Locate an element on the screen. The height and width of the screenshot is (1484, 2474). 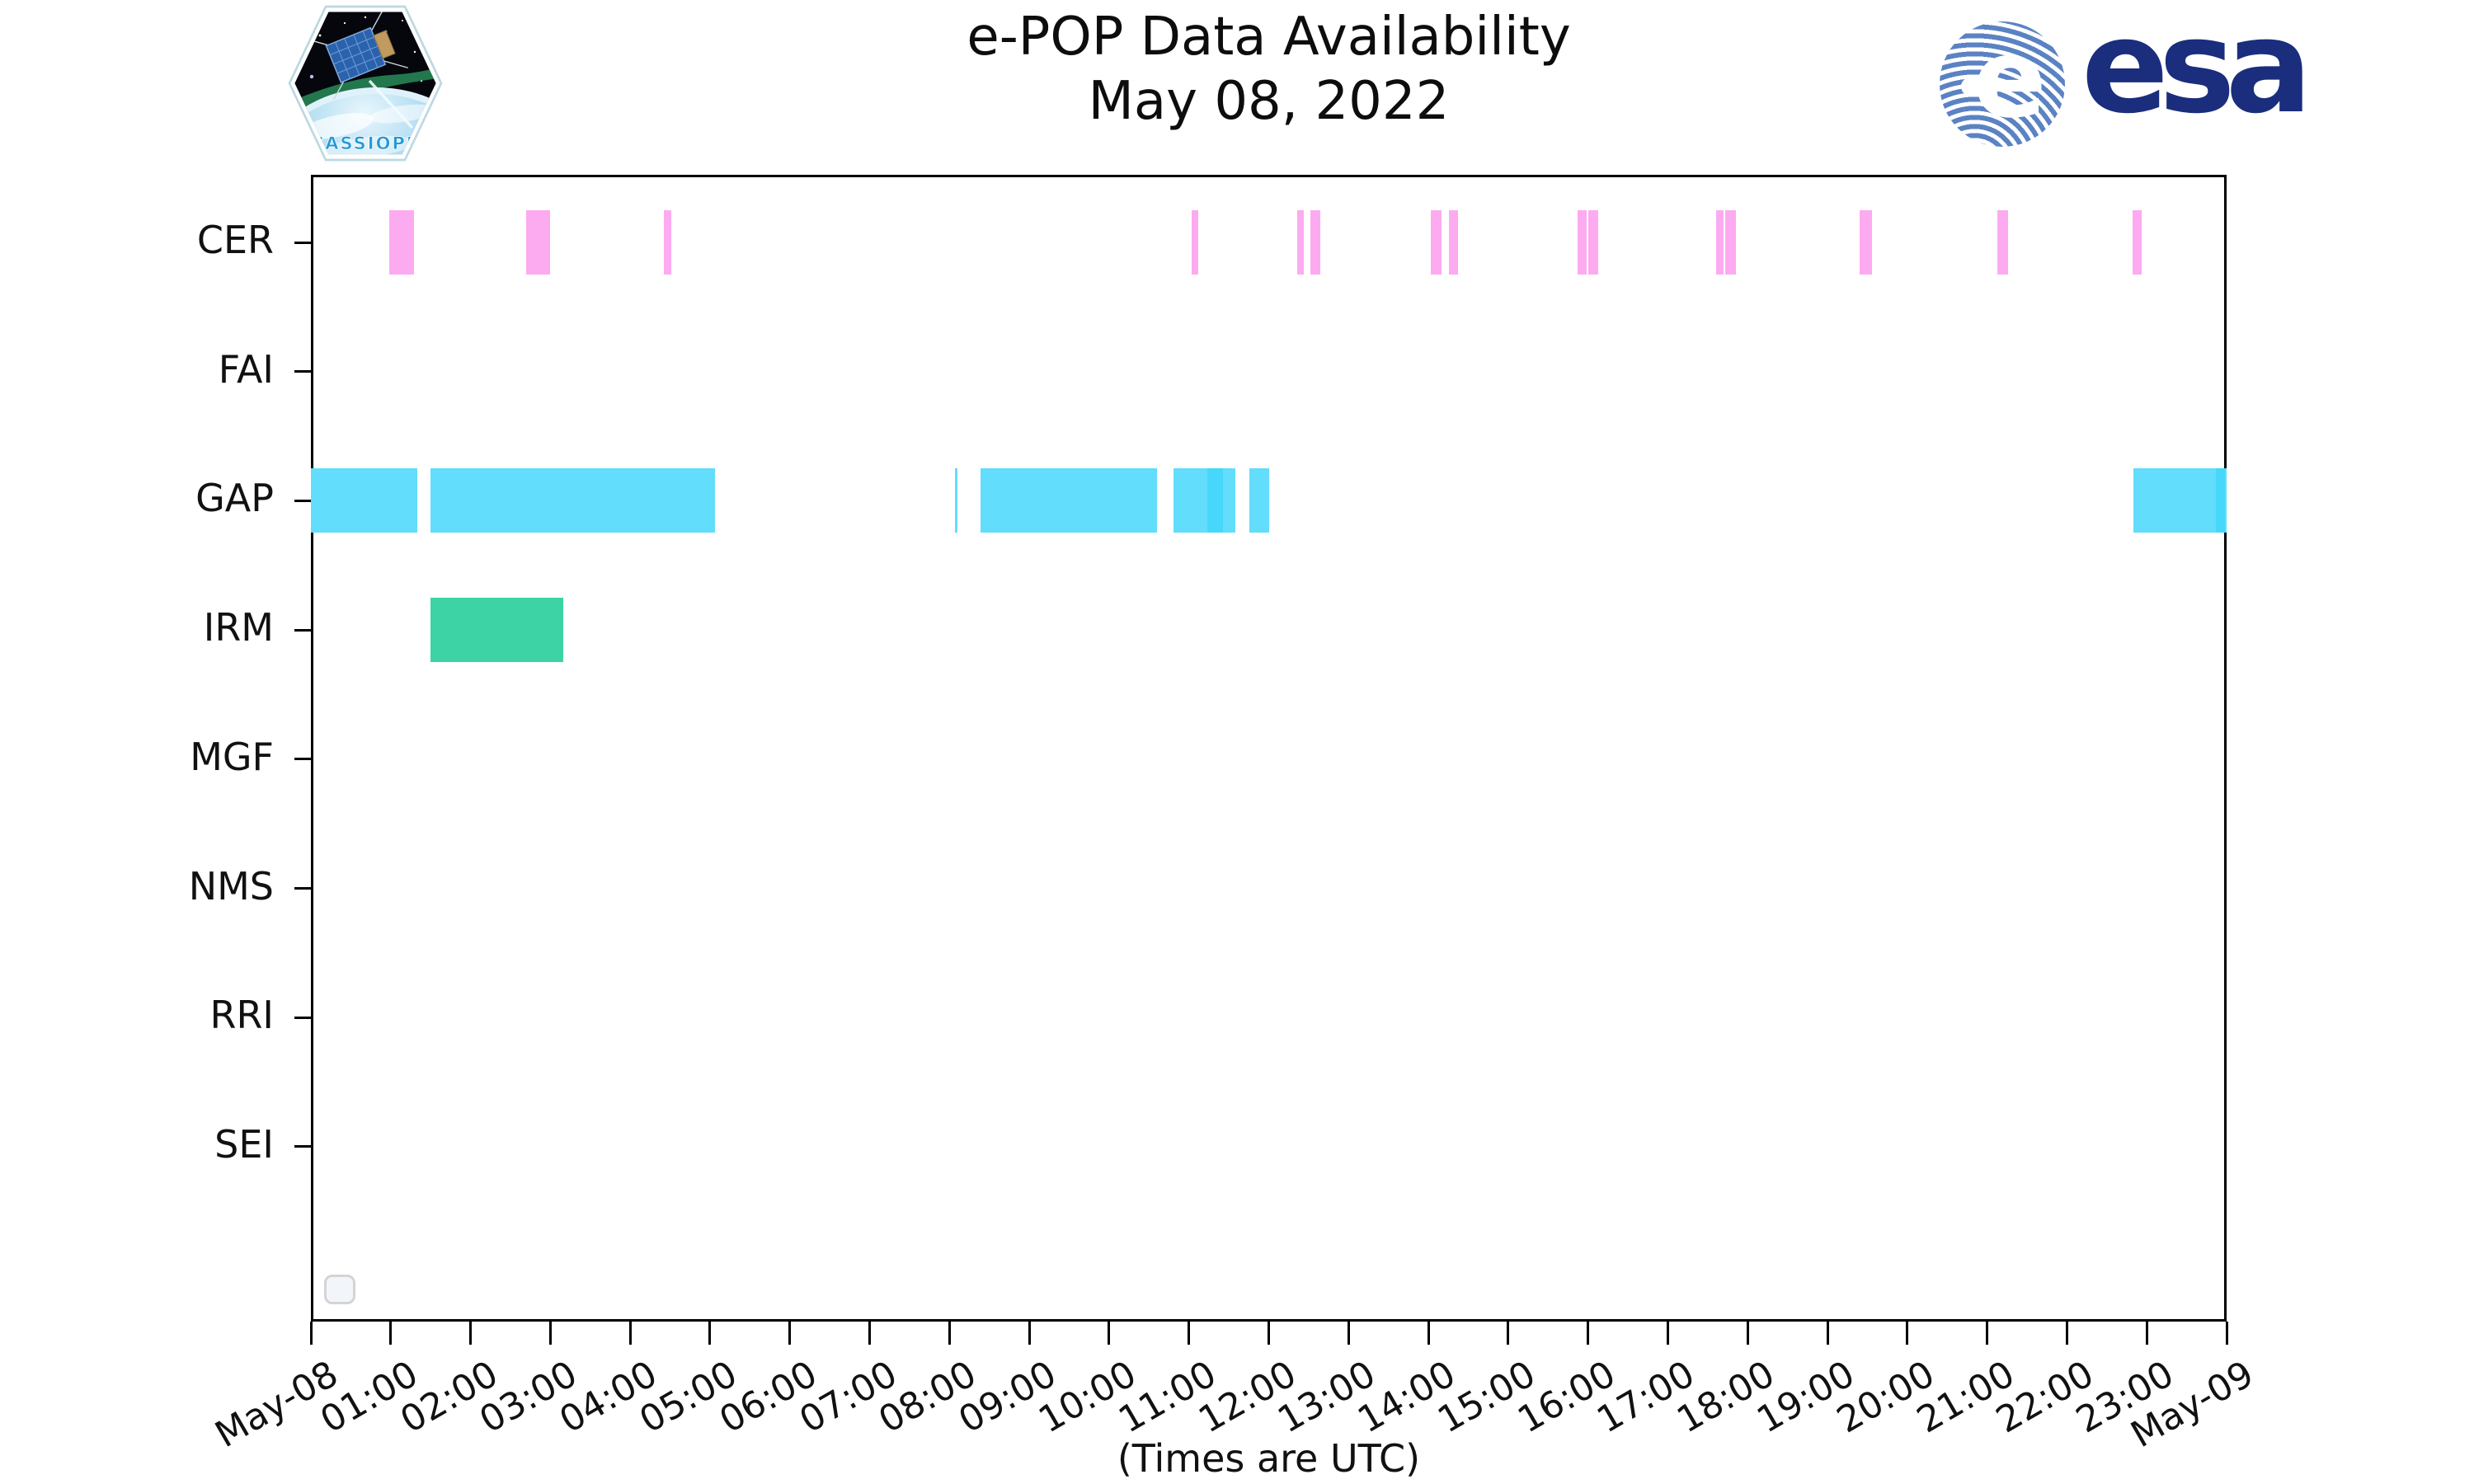
page-title-date: May 08, 2022 is located at coordinates (1269, 101).